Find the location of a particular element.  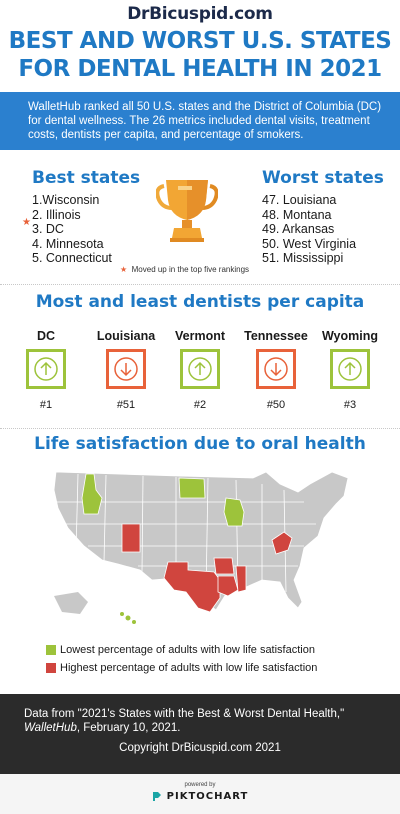

powered-by-text: powered by is located at coordinates (200, 785).